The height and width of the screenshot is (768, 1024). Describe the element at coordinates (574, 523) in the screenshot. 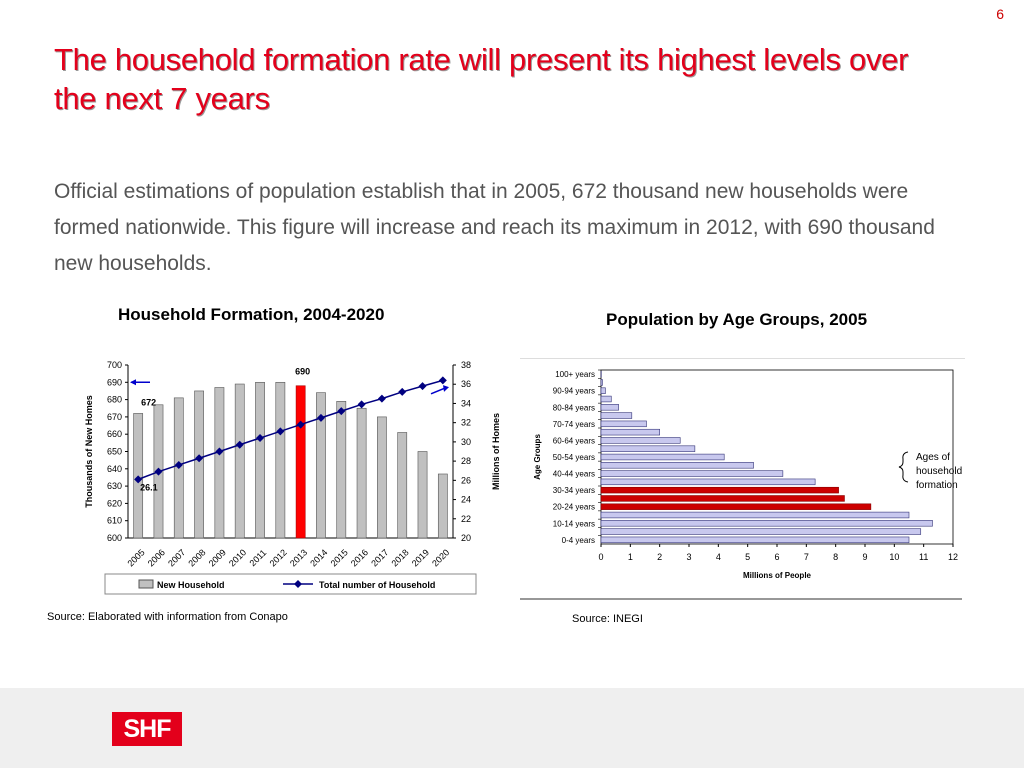

I see `y-tick-label: 10-14 years` at that location.